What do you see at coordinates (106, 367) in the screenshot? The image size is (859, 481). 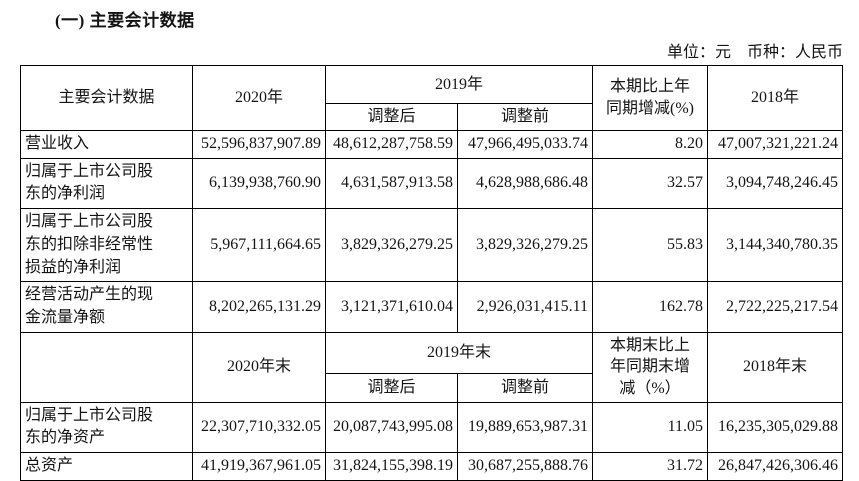 I see `header-blank` at bounding box center [106, 367].